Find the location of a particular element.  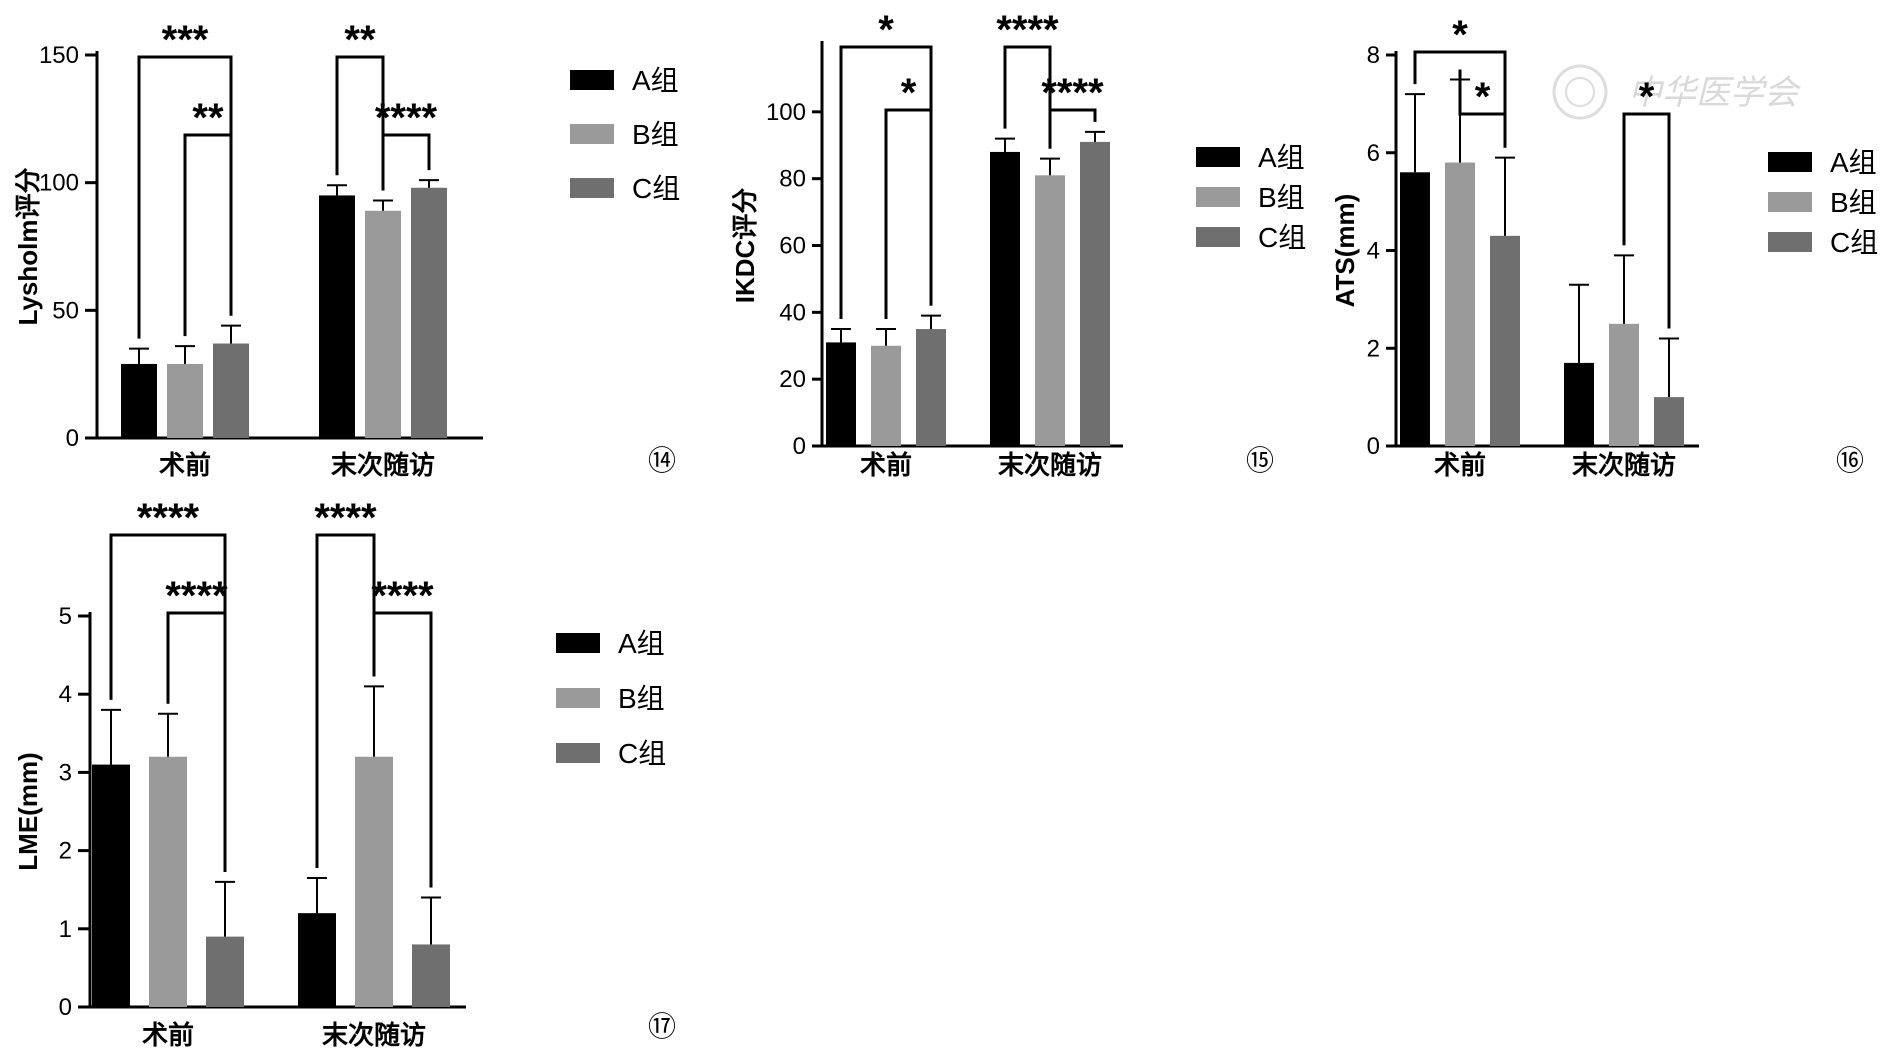

significance-label: ** is located at coordinates (360, 40).